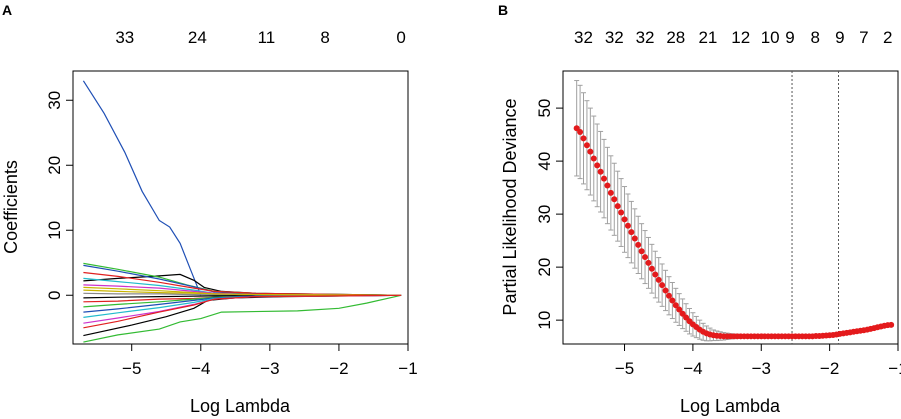 This screenshot has width=901, height=419. What do you see at coordinates (407, 368) in the screenshot?
I see `a-x-tick-label: −1` at bounding box center [407, 368].